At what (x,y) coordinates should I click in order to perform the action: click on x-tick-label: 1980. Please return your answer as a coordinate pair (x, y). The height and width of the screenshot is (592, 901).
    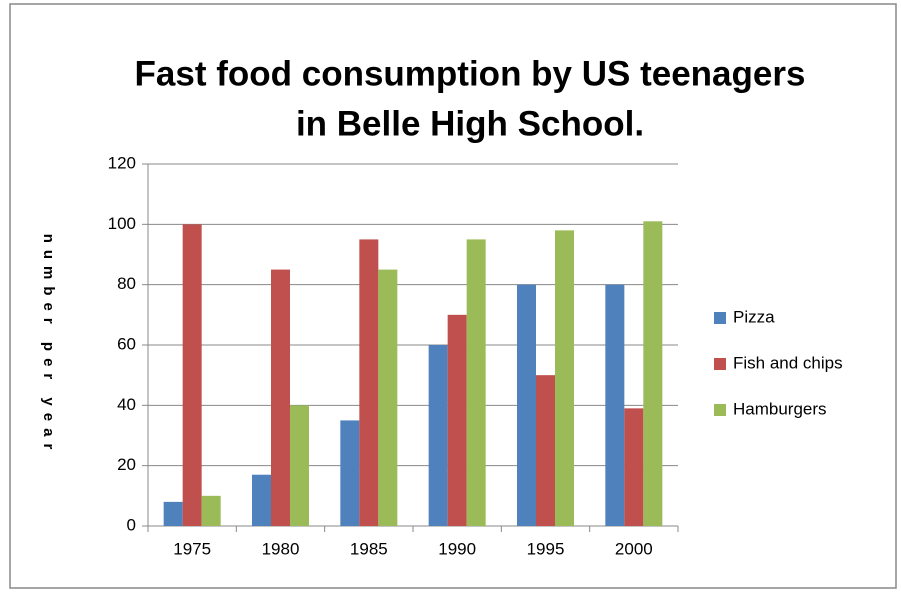
    Looking at the image, I should click on (281, 548).